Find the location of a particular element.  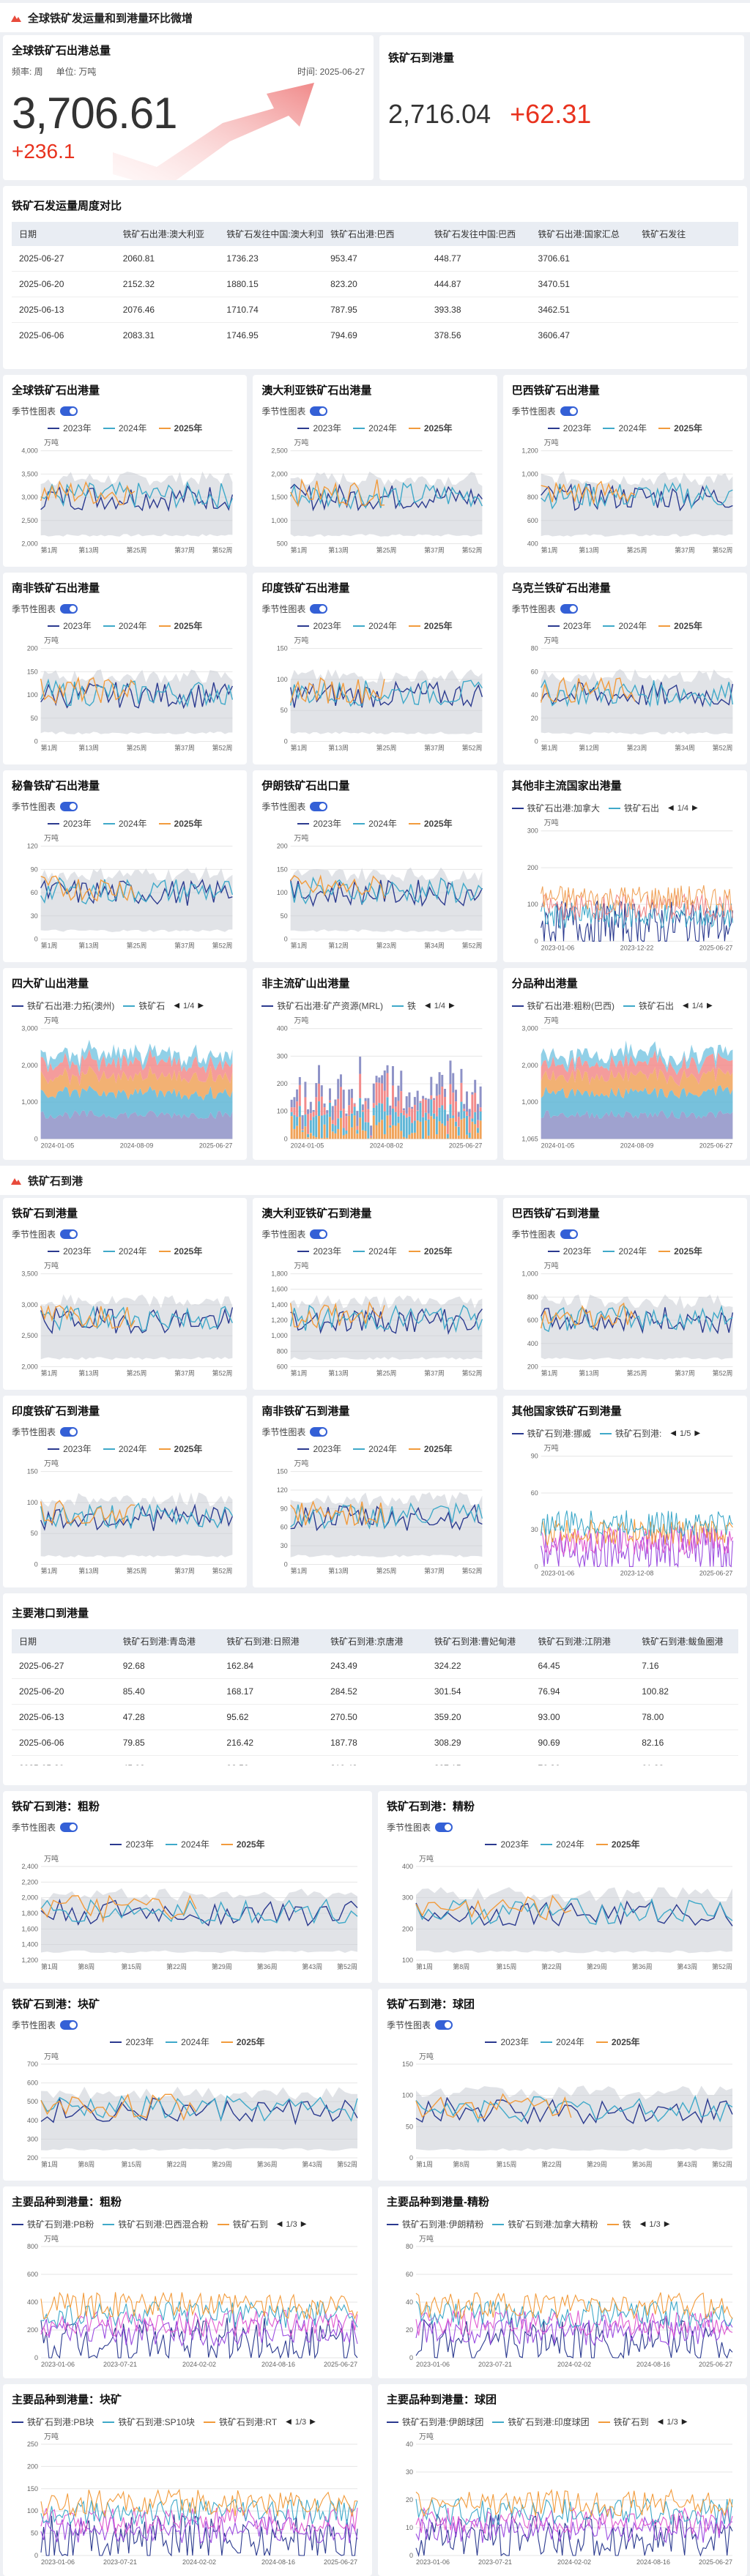

chart-plot: 1501209060300第1周第13周第25周第37周第52周 is located at coordinates (374, 1523).